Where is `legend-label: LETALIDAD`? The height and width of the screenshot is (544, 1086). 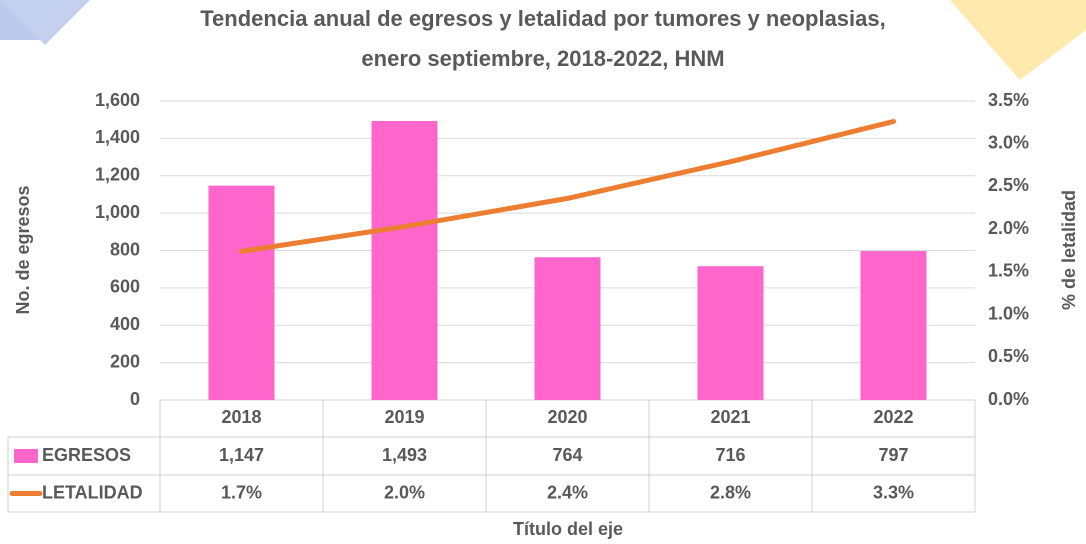
legend-label: LETALIDAD is located at coordinates (92, 492).